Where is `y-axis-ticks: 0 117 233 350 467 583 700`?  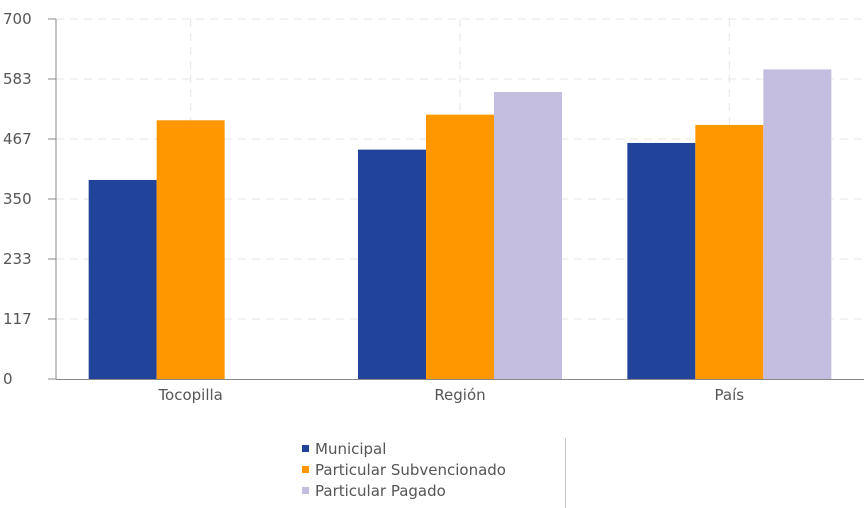 y-axis-ticks: 0 117 233 350 467 583 700 is located at coordinates (17, 199).